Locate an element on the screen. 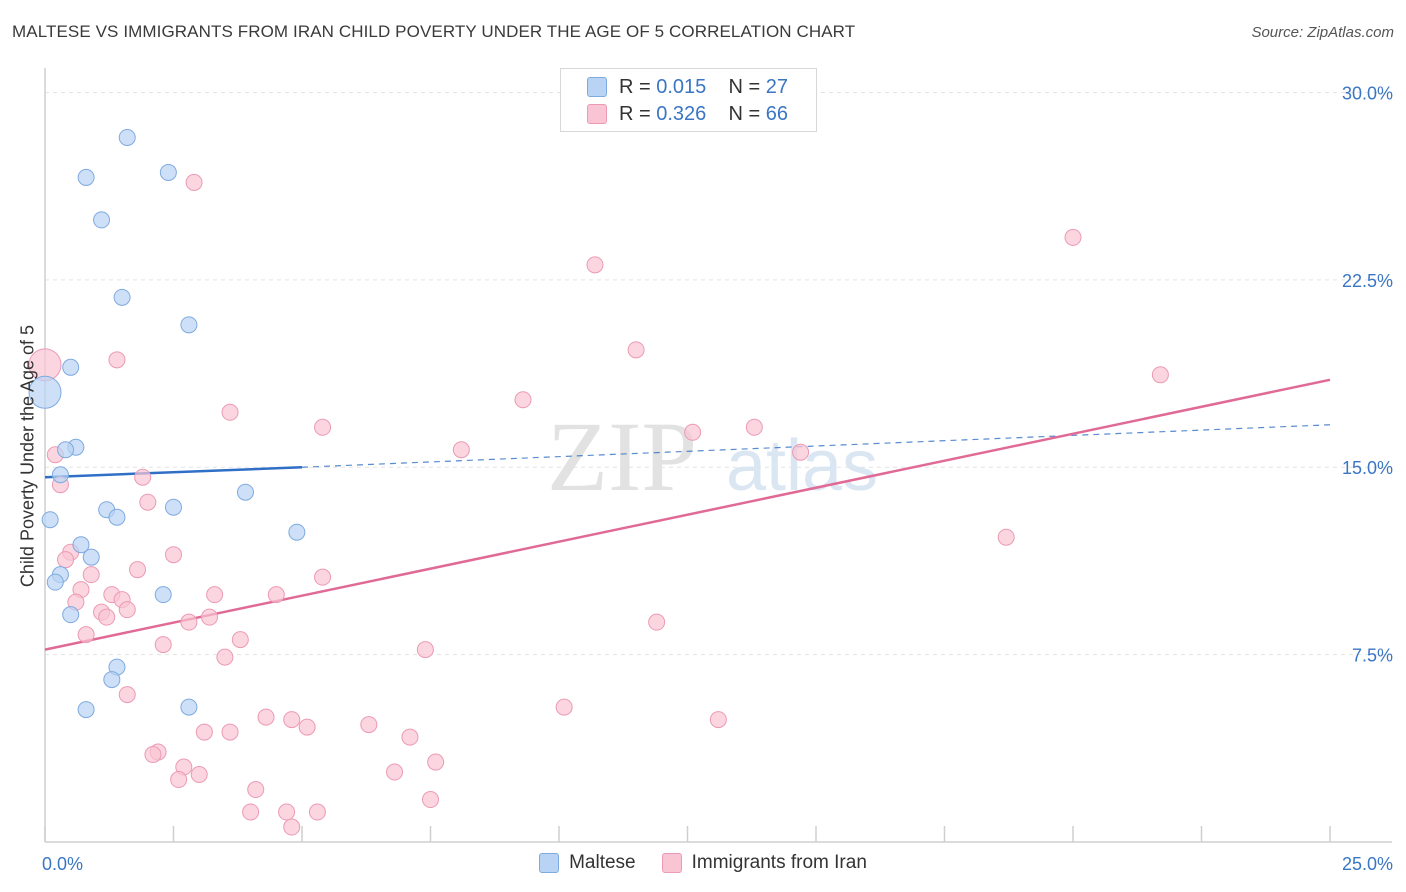 The image size is (1406, 892). source-credit: Source: ZipAtlas.com is located at coordinates (1322, 32).